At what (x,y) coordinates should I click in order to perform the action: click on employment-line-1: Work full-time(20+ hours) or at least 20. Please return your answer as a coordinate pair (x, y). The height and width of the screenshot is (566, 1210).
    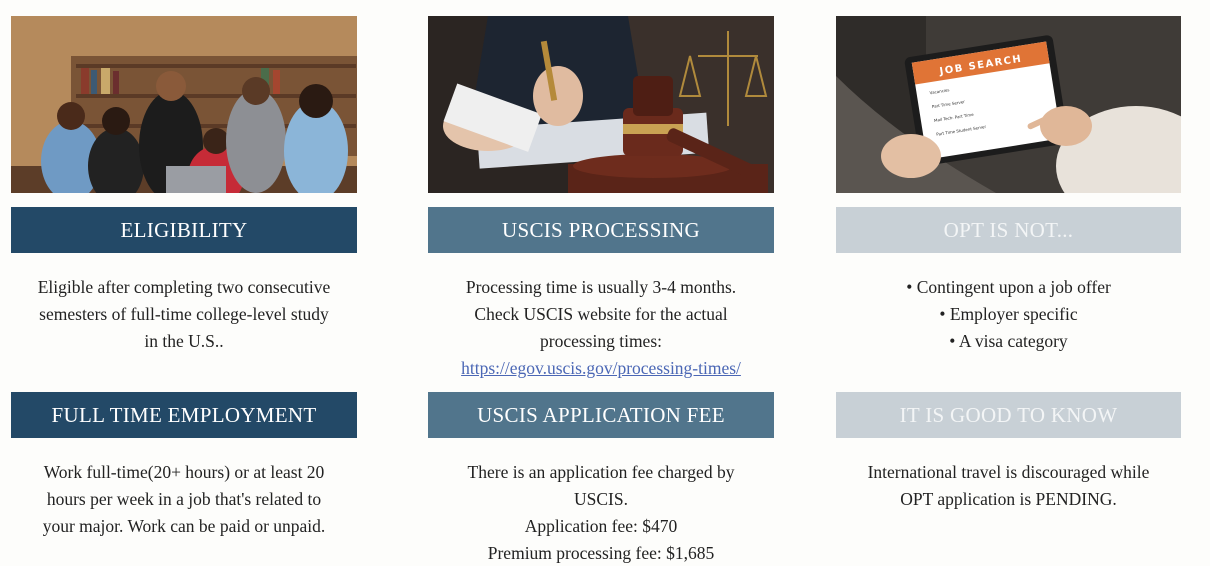
    Looking at the image, I should click on (184, 472).